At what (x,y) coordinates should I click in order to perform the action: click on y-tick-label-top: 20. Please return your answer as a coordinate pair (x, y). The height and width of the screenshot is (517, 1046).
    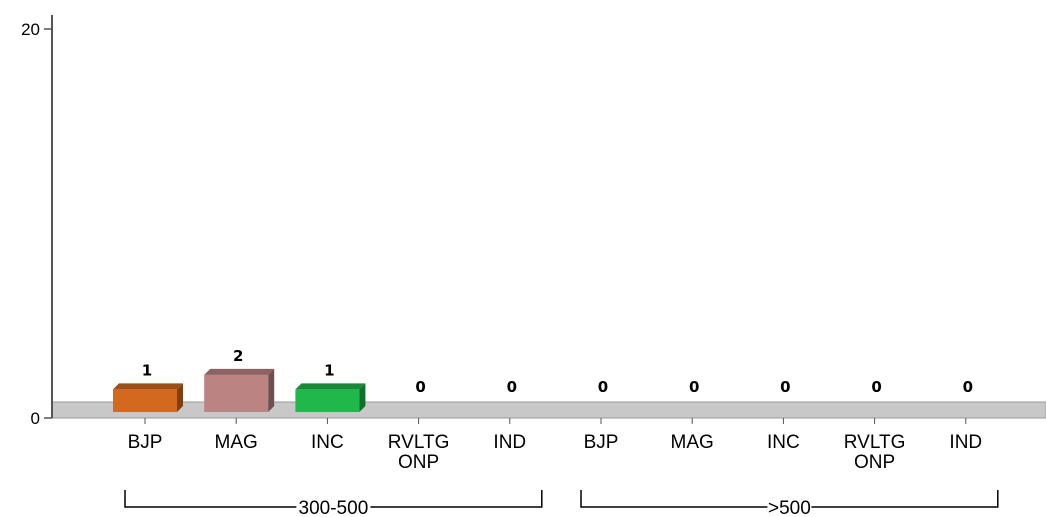
    Looking at the image, I should click on (30, 29).